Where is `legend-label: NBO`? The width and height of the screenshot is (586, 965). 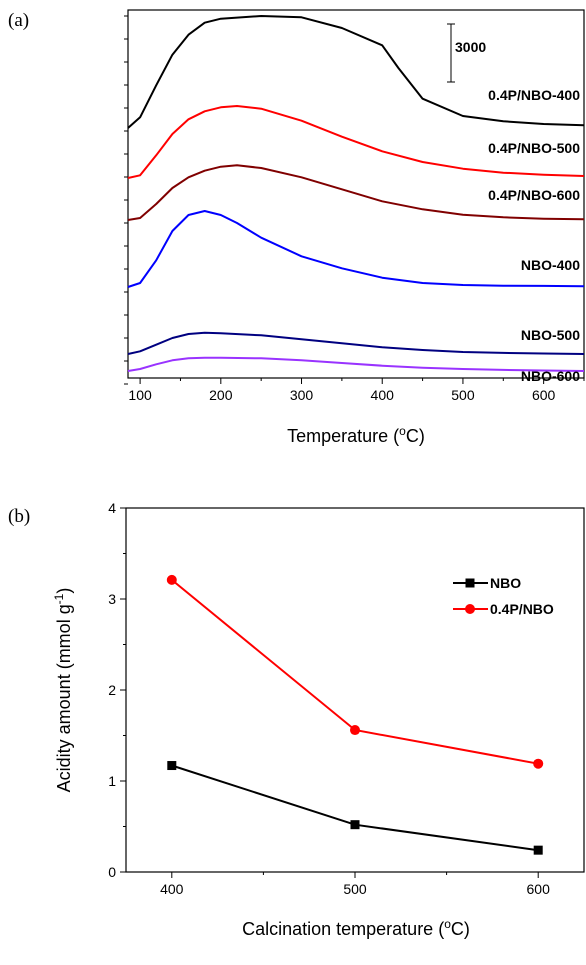 legend-label: NBO is located at coordinates (505, 583).